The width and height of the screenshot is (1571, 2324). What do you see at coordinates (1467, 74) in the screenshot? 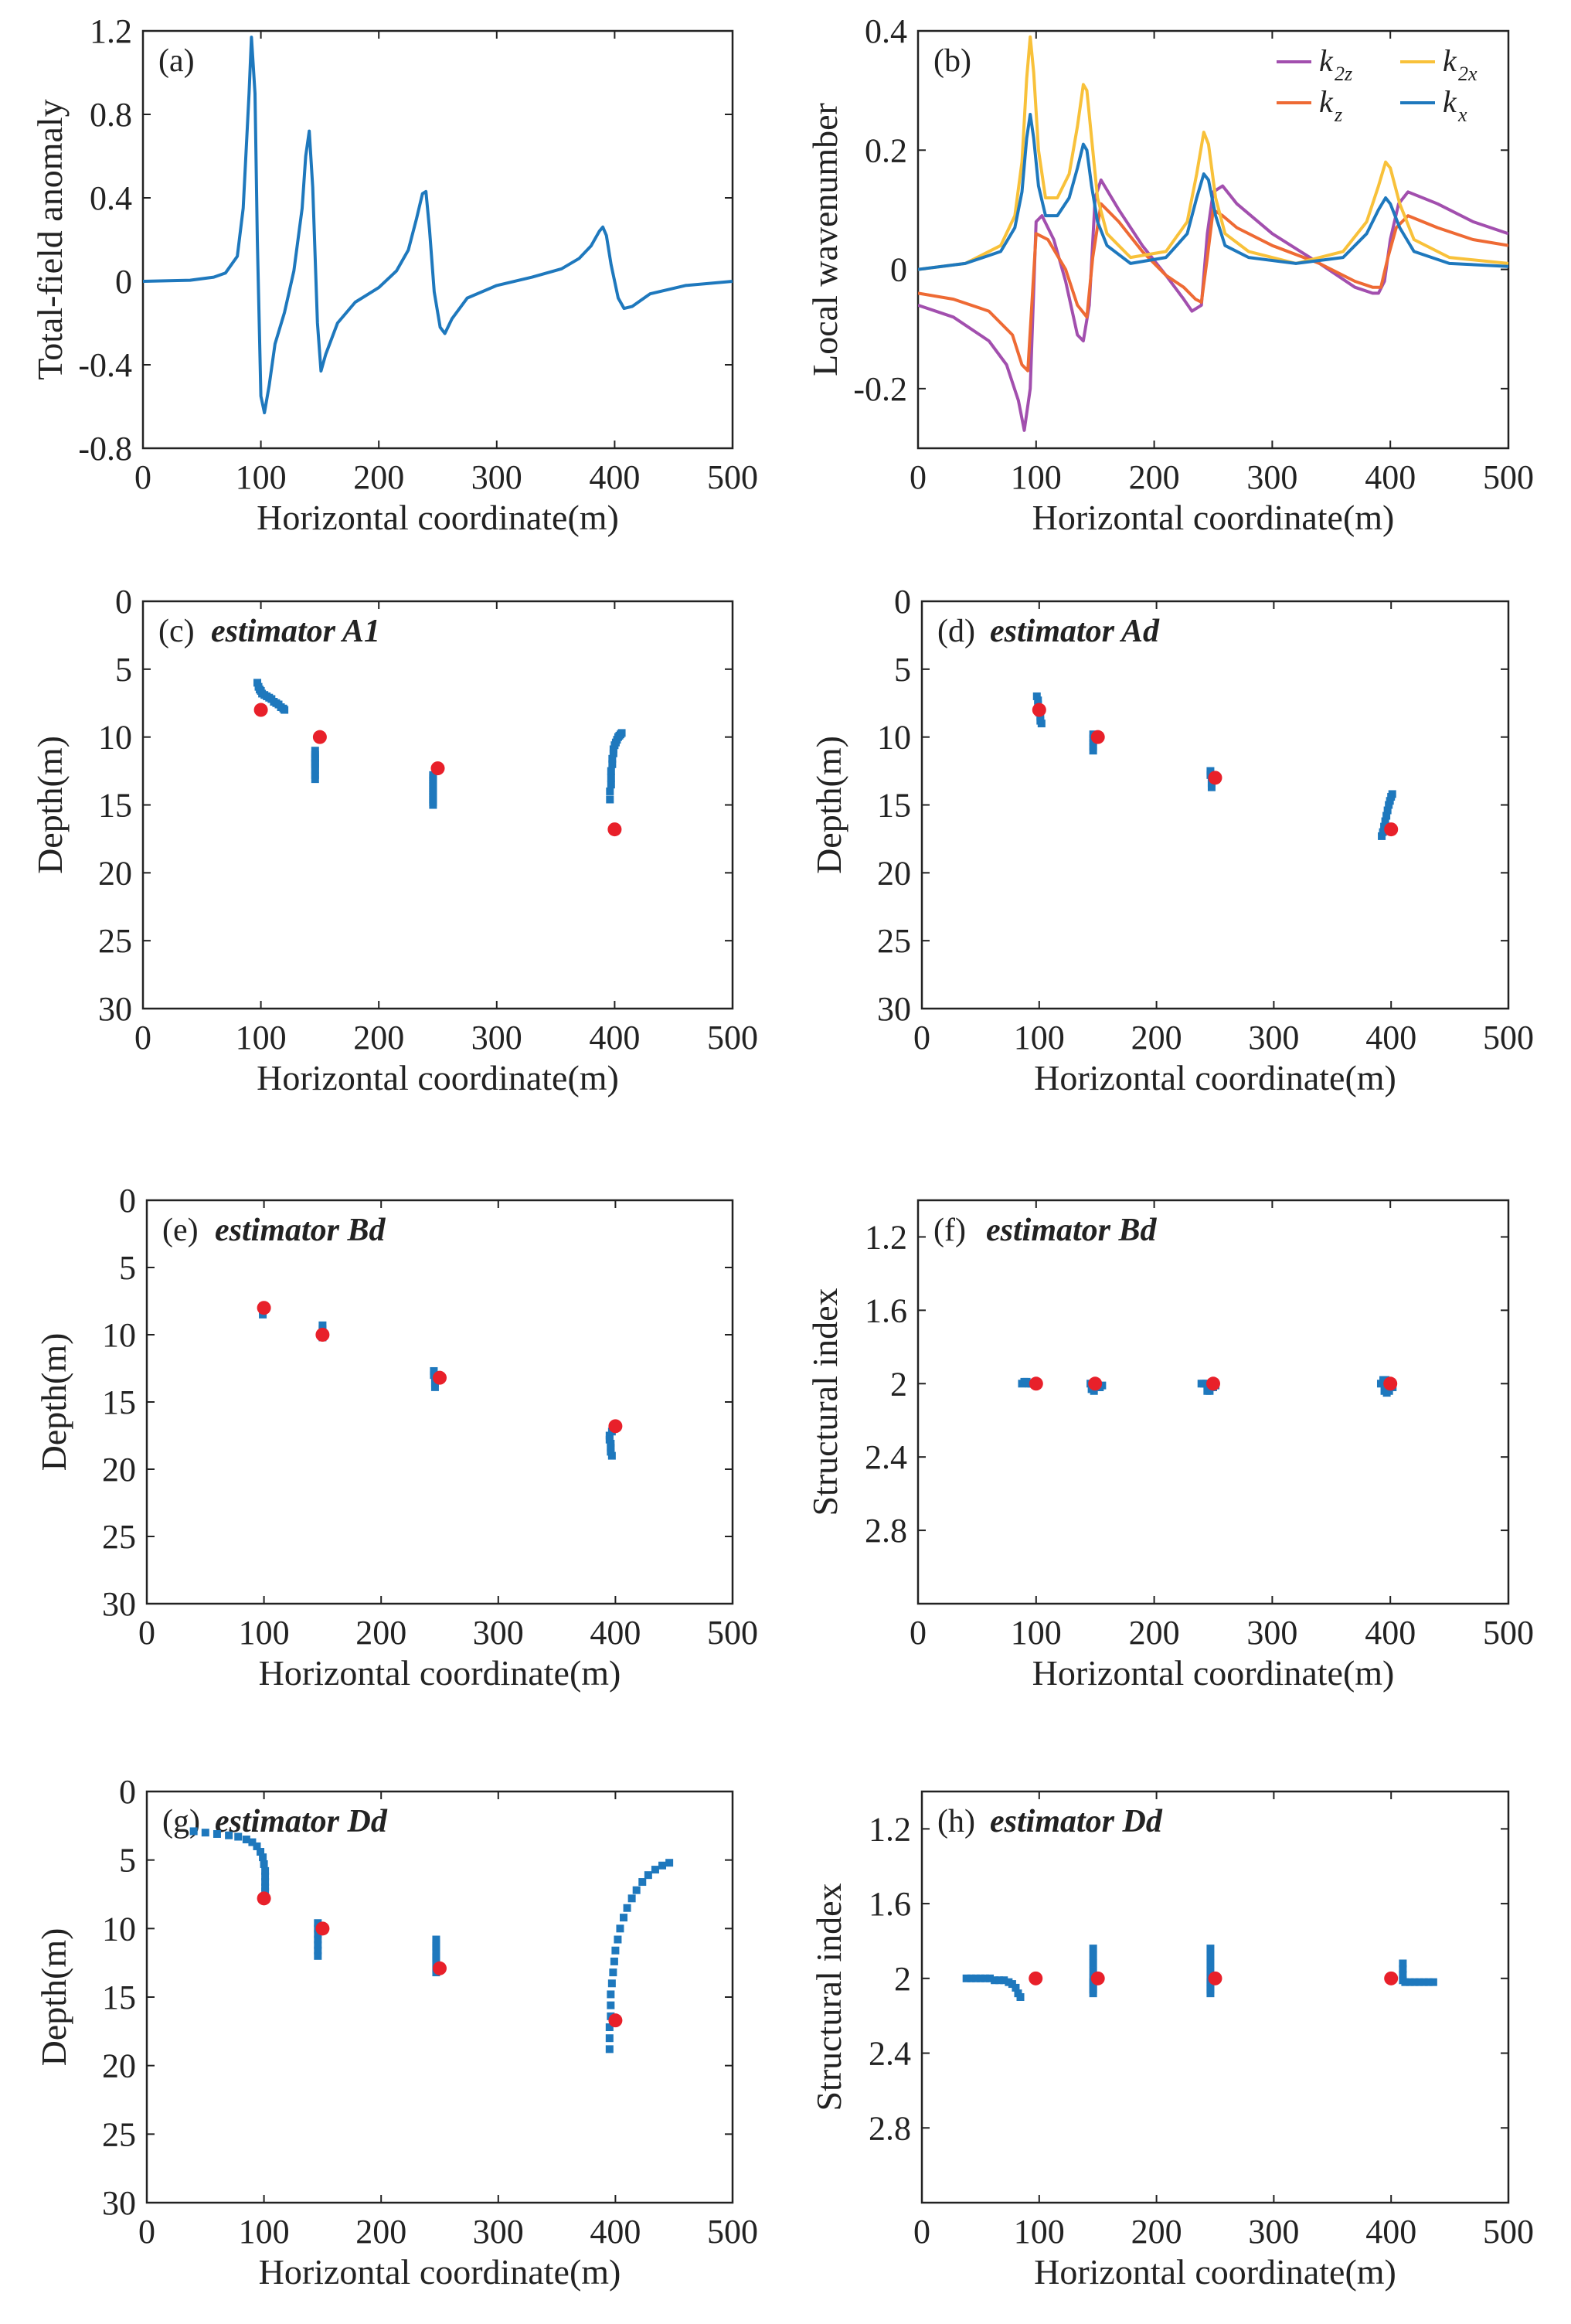
I see `legend-subscript-k2x: 2x` at bounding box center [1467, 74].